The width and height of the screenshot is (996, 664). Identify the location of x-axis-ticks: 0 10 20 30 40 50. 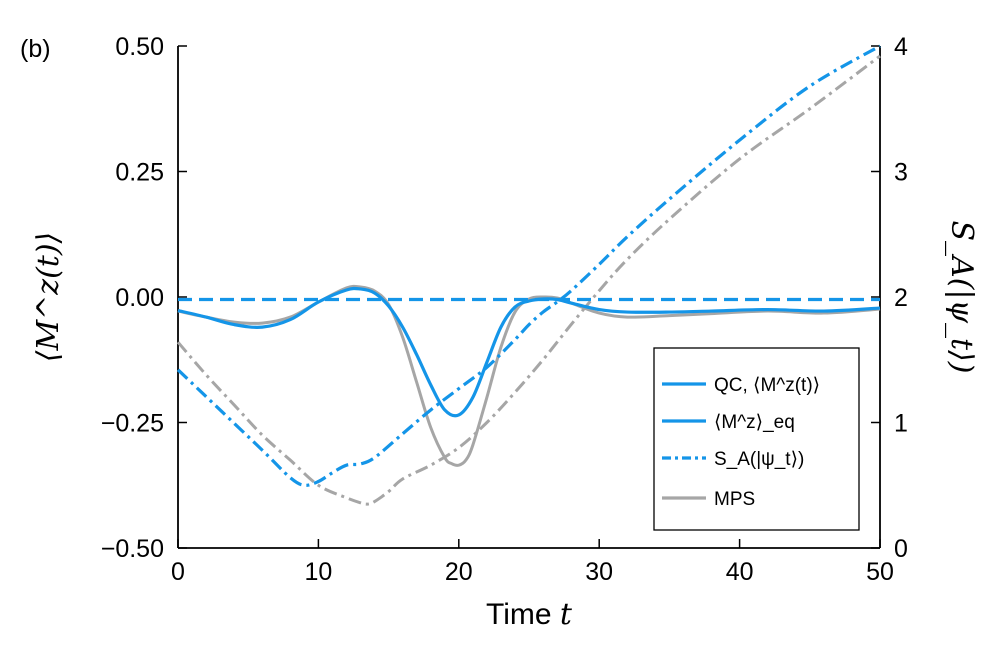
(532, 562).